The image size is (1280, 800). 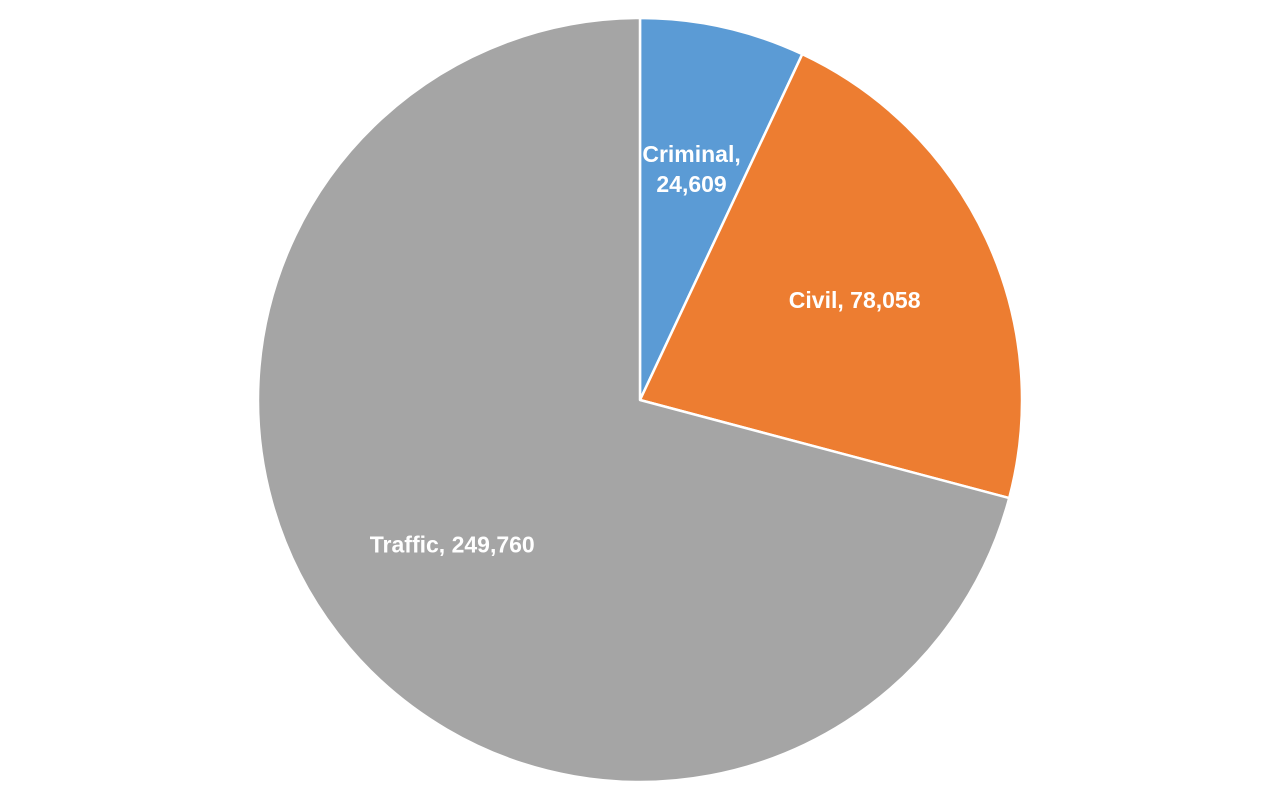 I want to click on data-label-traffic: Traffic, 249,760, so click(x=452, y=544).